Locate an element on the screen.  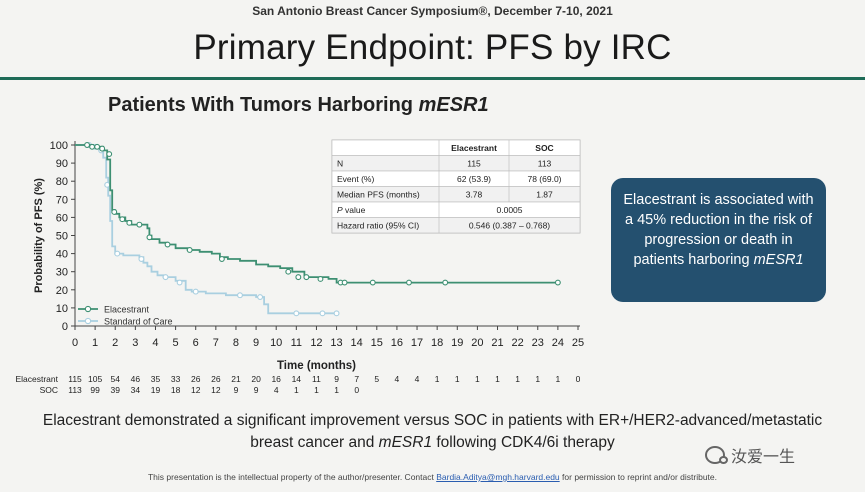
stats-table-cell: 0.546 (0.387 – 0.768) is located at coordinates (509, 226).